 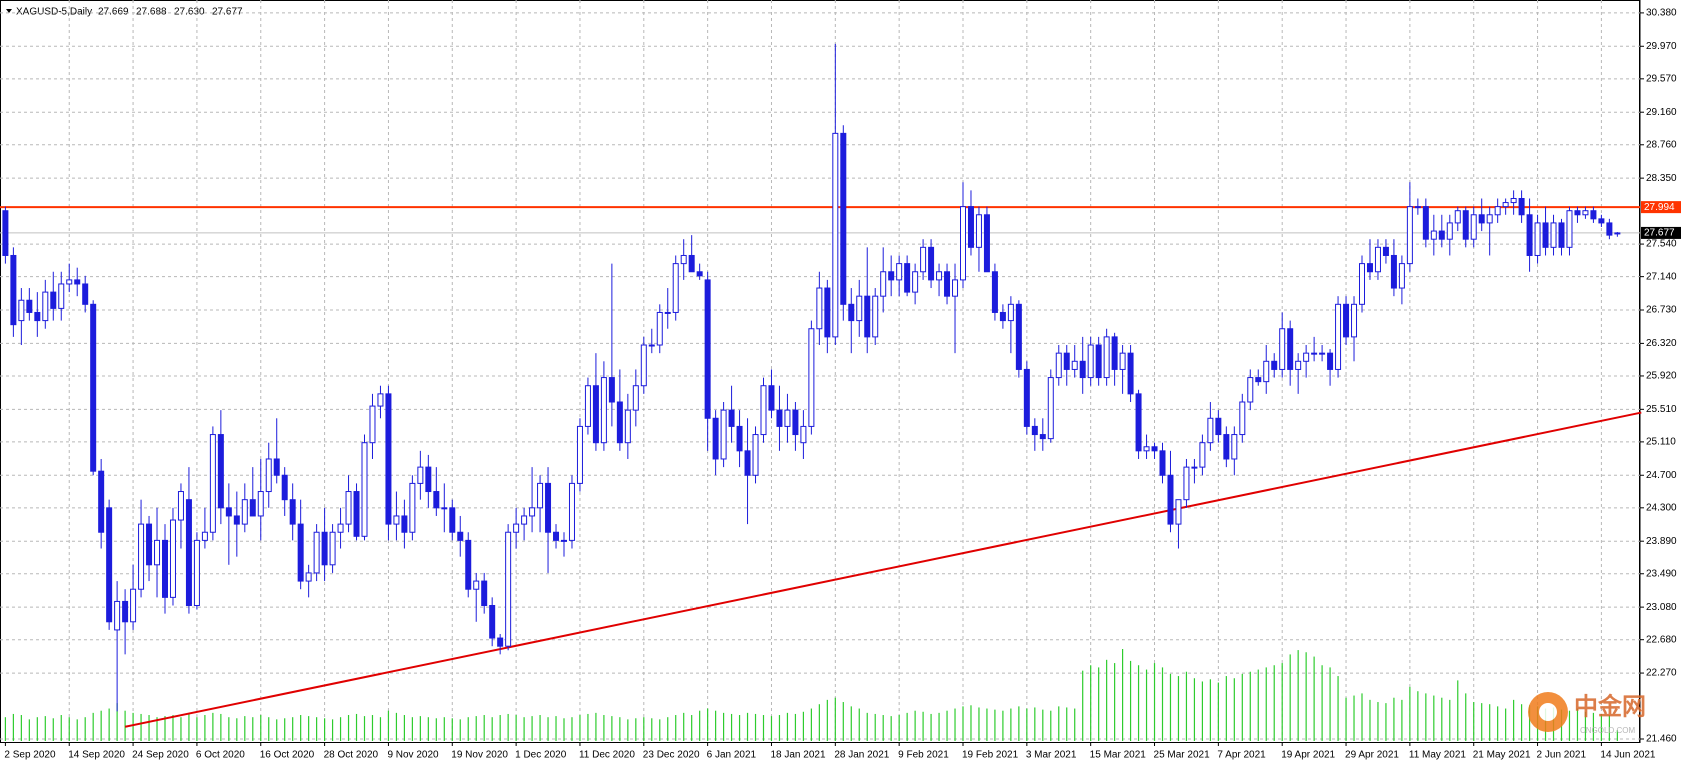 I want to click on menu-arrow, so click(x=9, y=11).